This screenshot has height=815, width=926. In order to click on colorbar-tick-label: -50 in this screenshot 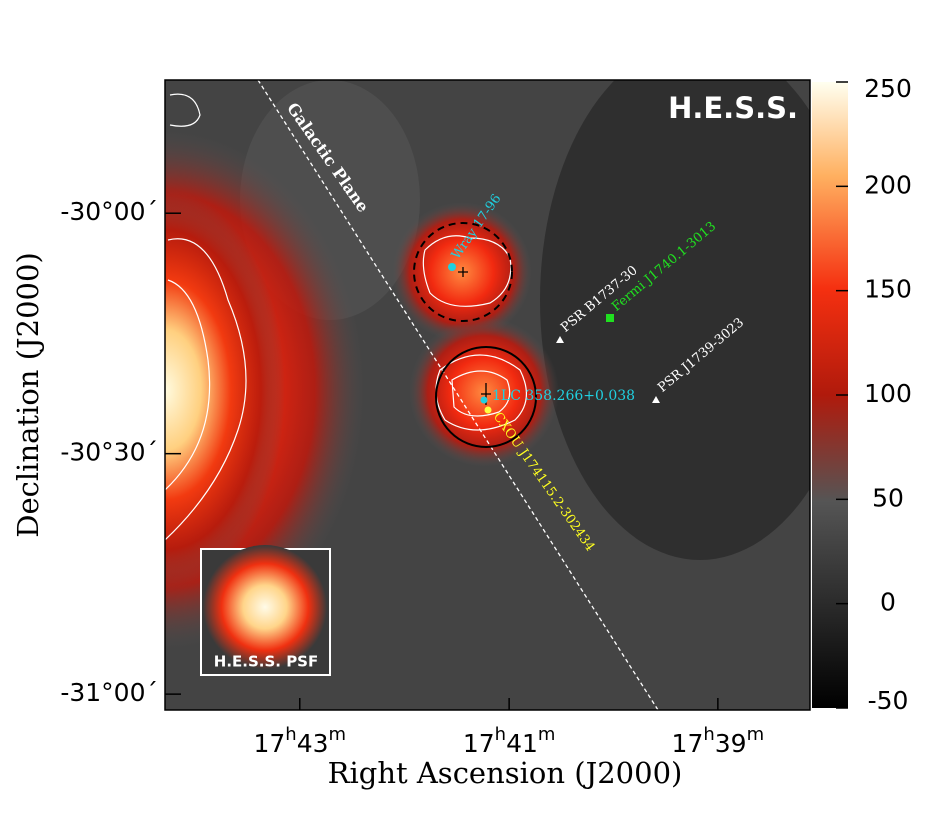, I will do `click(888, 700)`.